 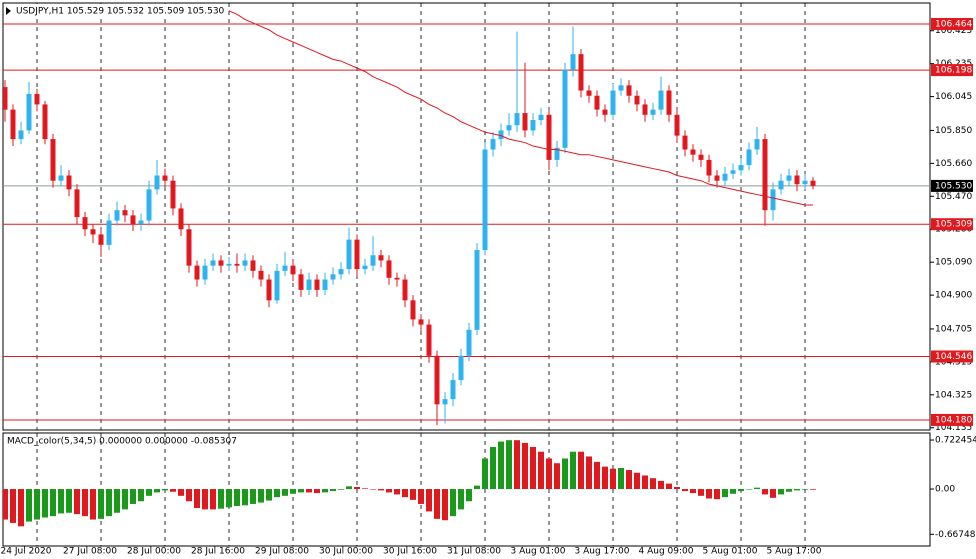 I want to click on y-tick-label: 105.660, so click(x=953, y=164).